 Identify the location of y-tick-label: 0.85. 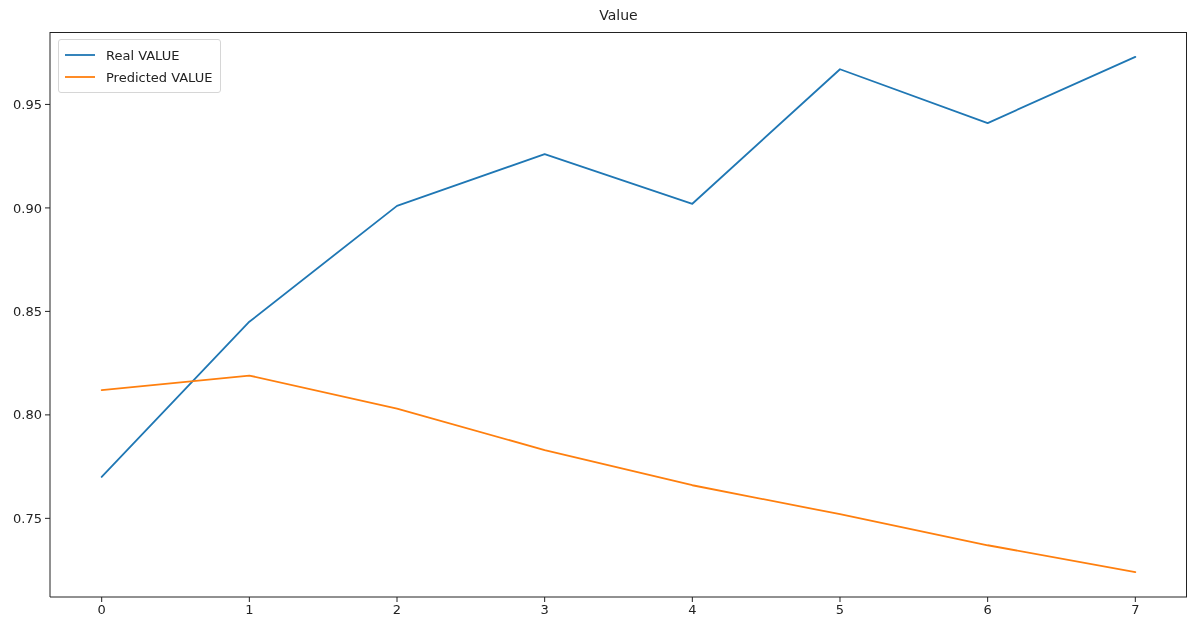
(27, 312).